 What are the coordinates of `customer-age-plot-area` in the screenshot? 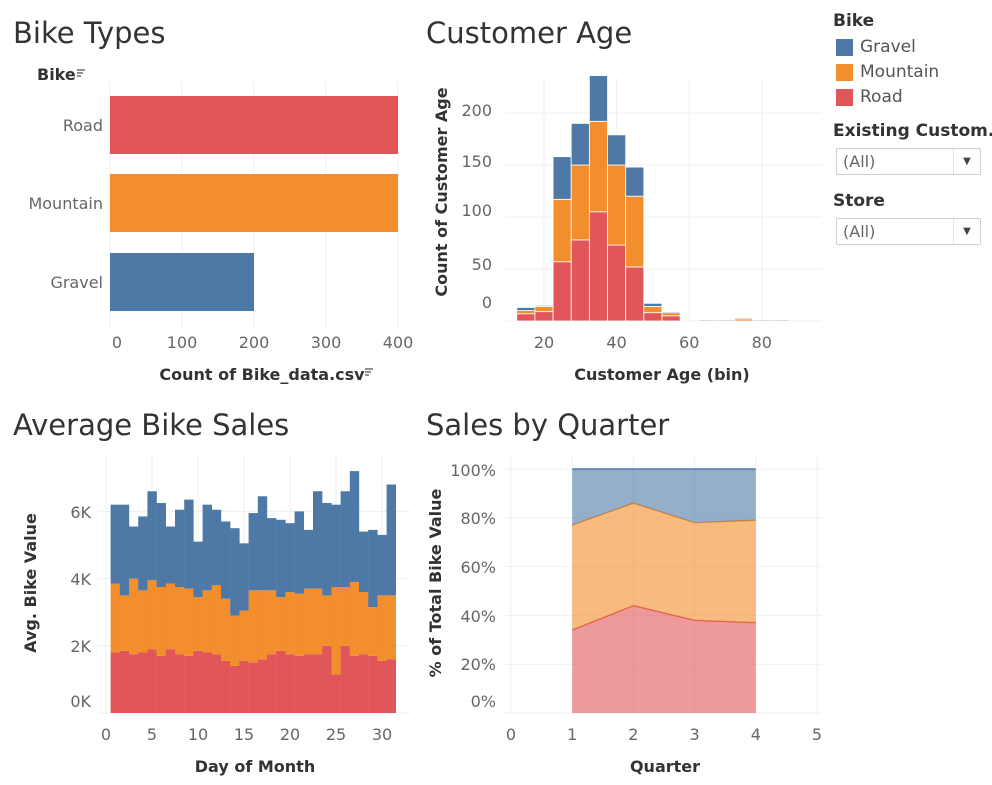 It's located at (663, 202).